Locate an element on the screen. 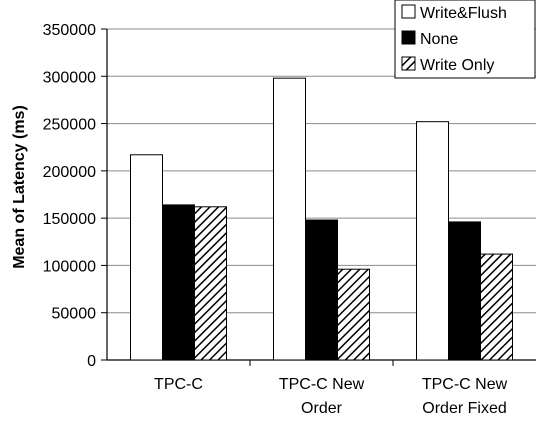 This screenshot has width=544, height=438. legend: Write&Flush None Write Only is located at coordinates (465, 39).